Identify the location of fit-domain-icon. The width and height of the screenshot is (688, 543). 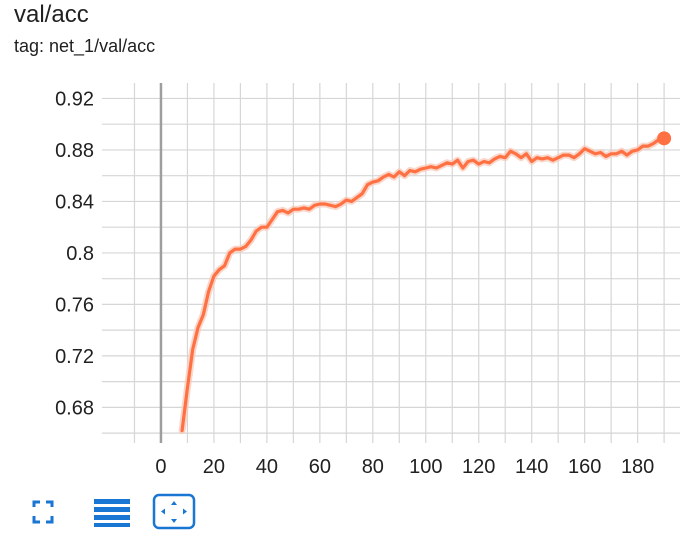
(174, 511).